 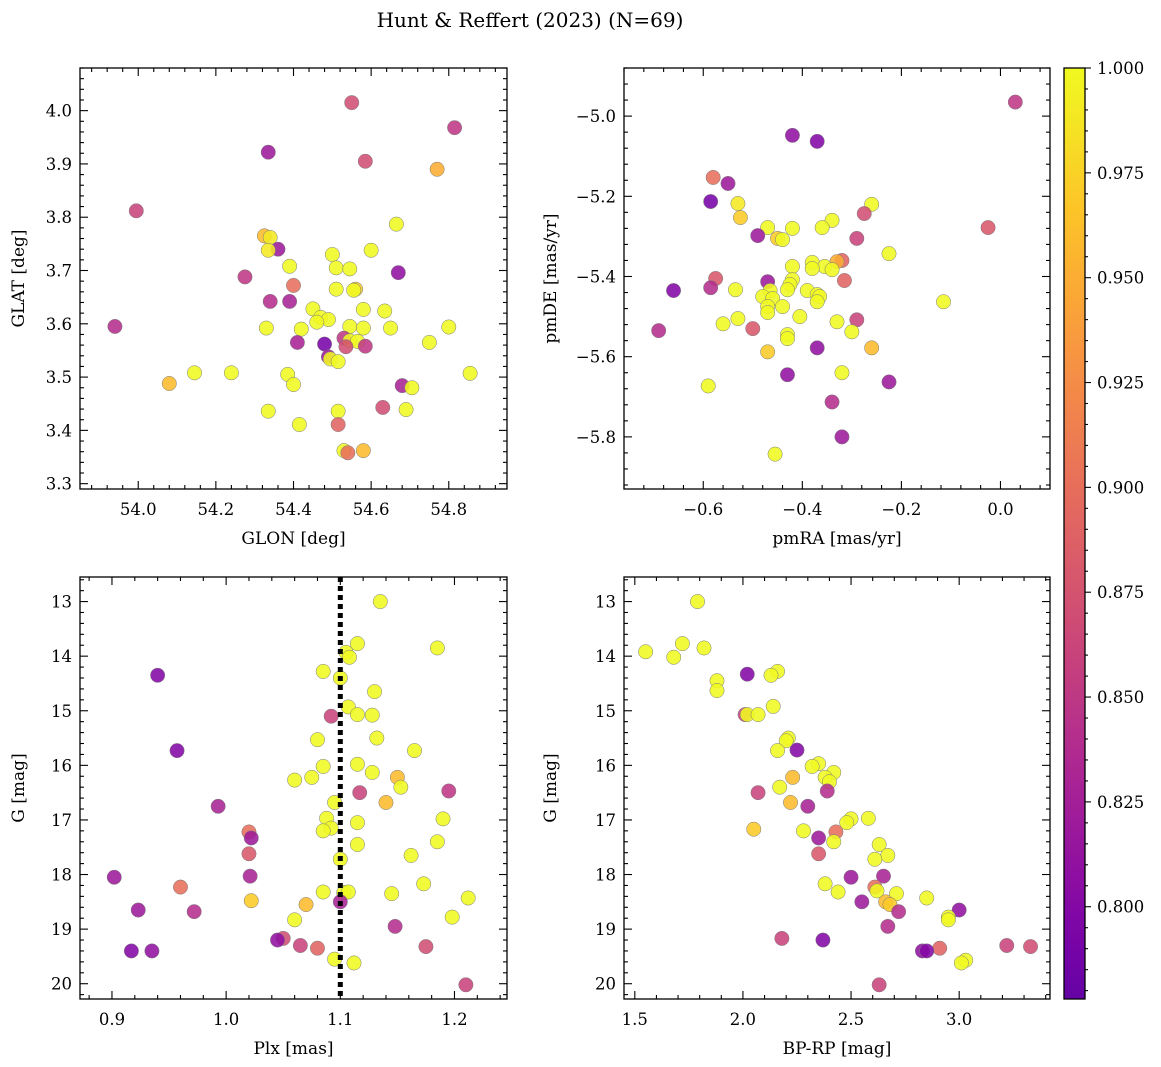 I want to click on y-tick-label: 19, so click(x=61, y=929).